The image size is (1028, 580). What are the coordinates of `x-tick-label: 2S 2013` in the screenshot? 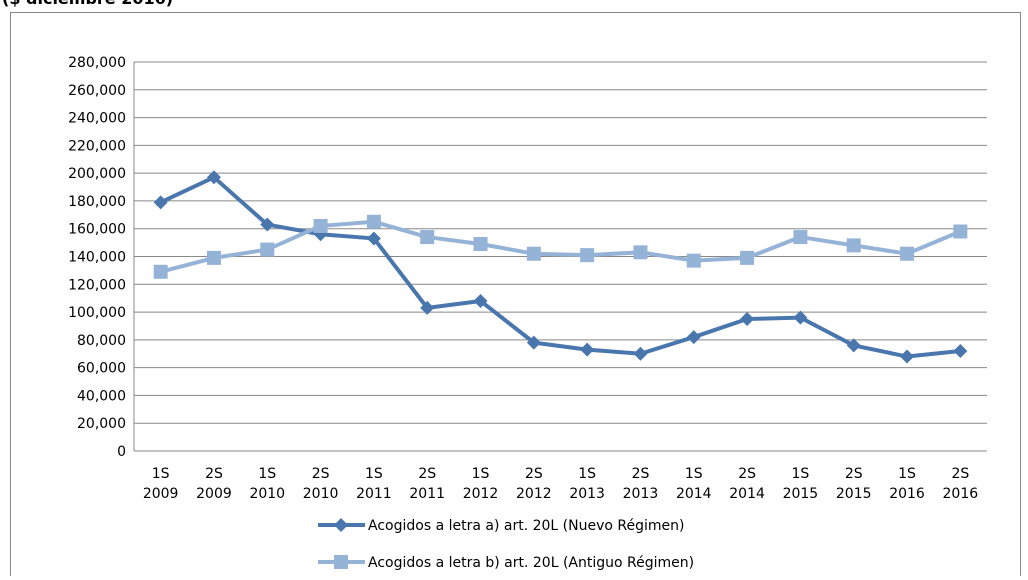 It's located at (641, 484).